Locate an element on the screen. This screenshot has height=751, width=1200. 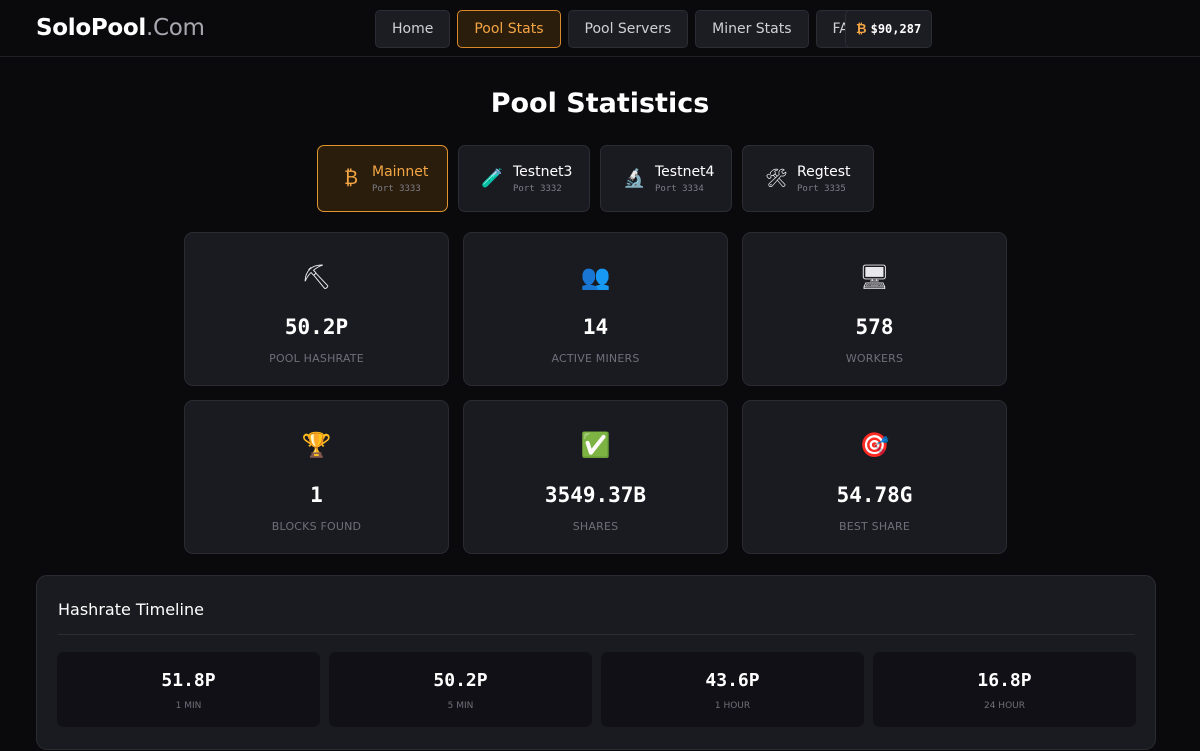
nav-pool-stats-button: Pool Stats is located at coordinates (509, 29).